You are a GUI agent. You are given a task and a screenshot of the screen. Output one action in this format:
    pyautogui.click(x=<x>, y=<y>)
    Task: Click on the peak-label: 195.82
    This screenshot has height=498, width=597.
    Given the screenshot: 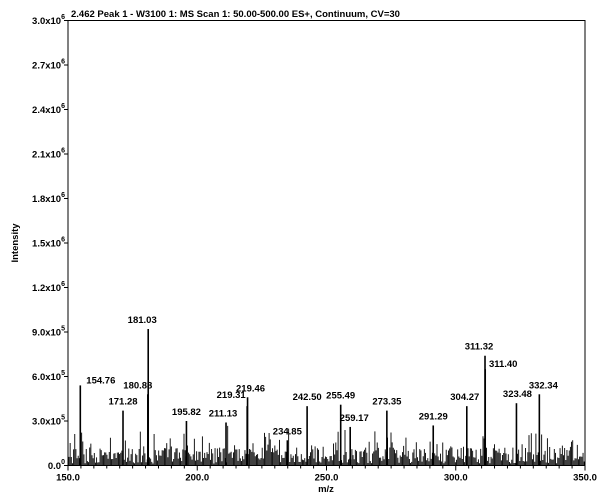 What is the action you would take?
    pyautogui.click(x=186, y=412)
    